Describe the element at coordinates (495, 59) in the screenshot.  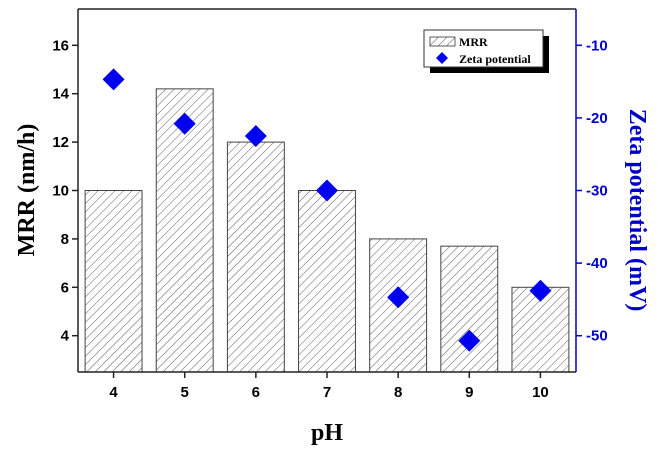
I see `legend-label-zeta: Zeta potential` at that location.